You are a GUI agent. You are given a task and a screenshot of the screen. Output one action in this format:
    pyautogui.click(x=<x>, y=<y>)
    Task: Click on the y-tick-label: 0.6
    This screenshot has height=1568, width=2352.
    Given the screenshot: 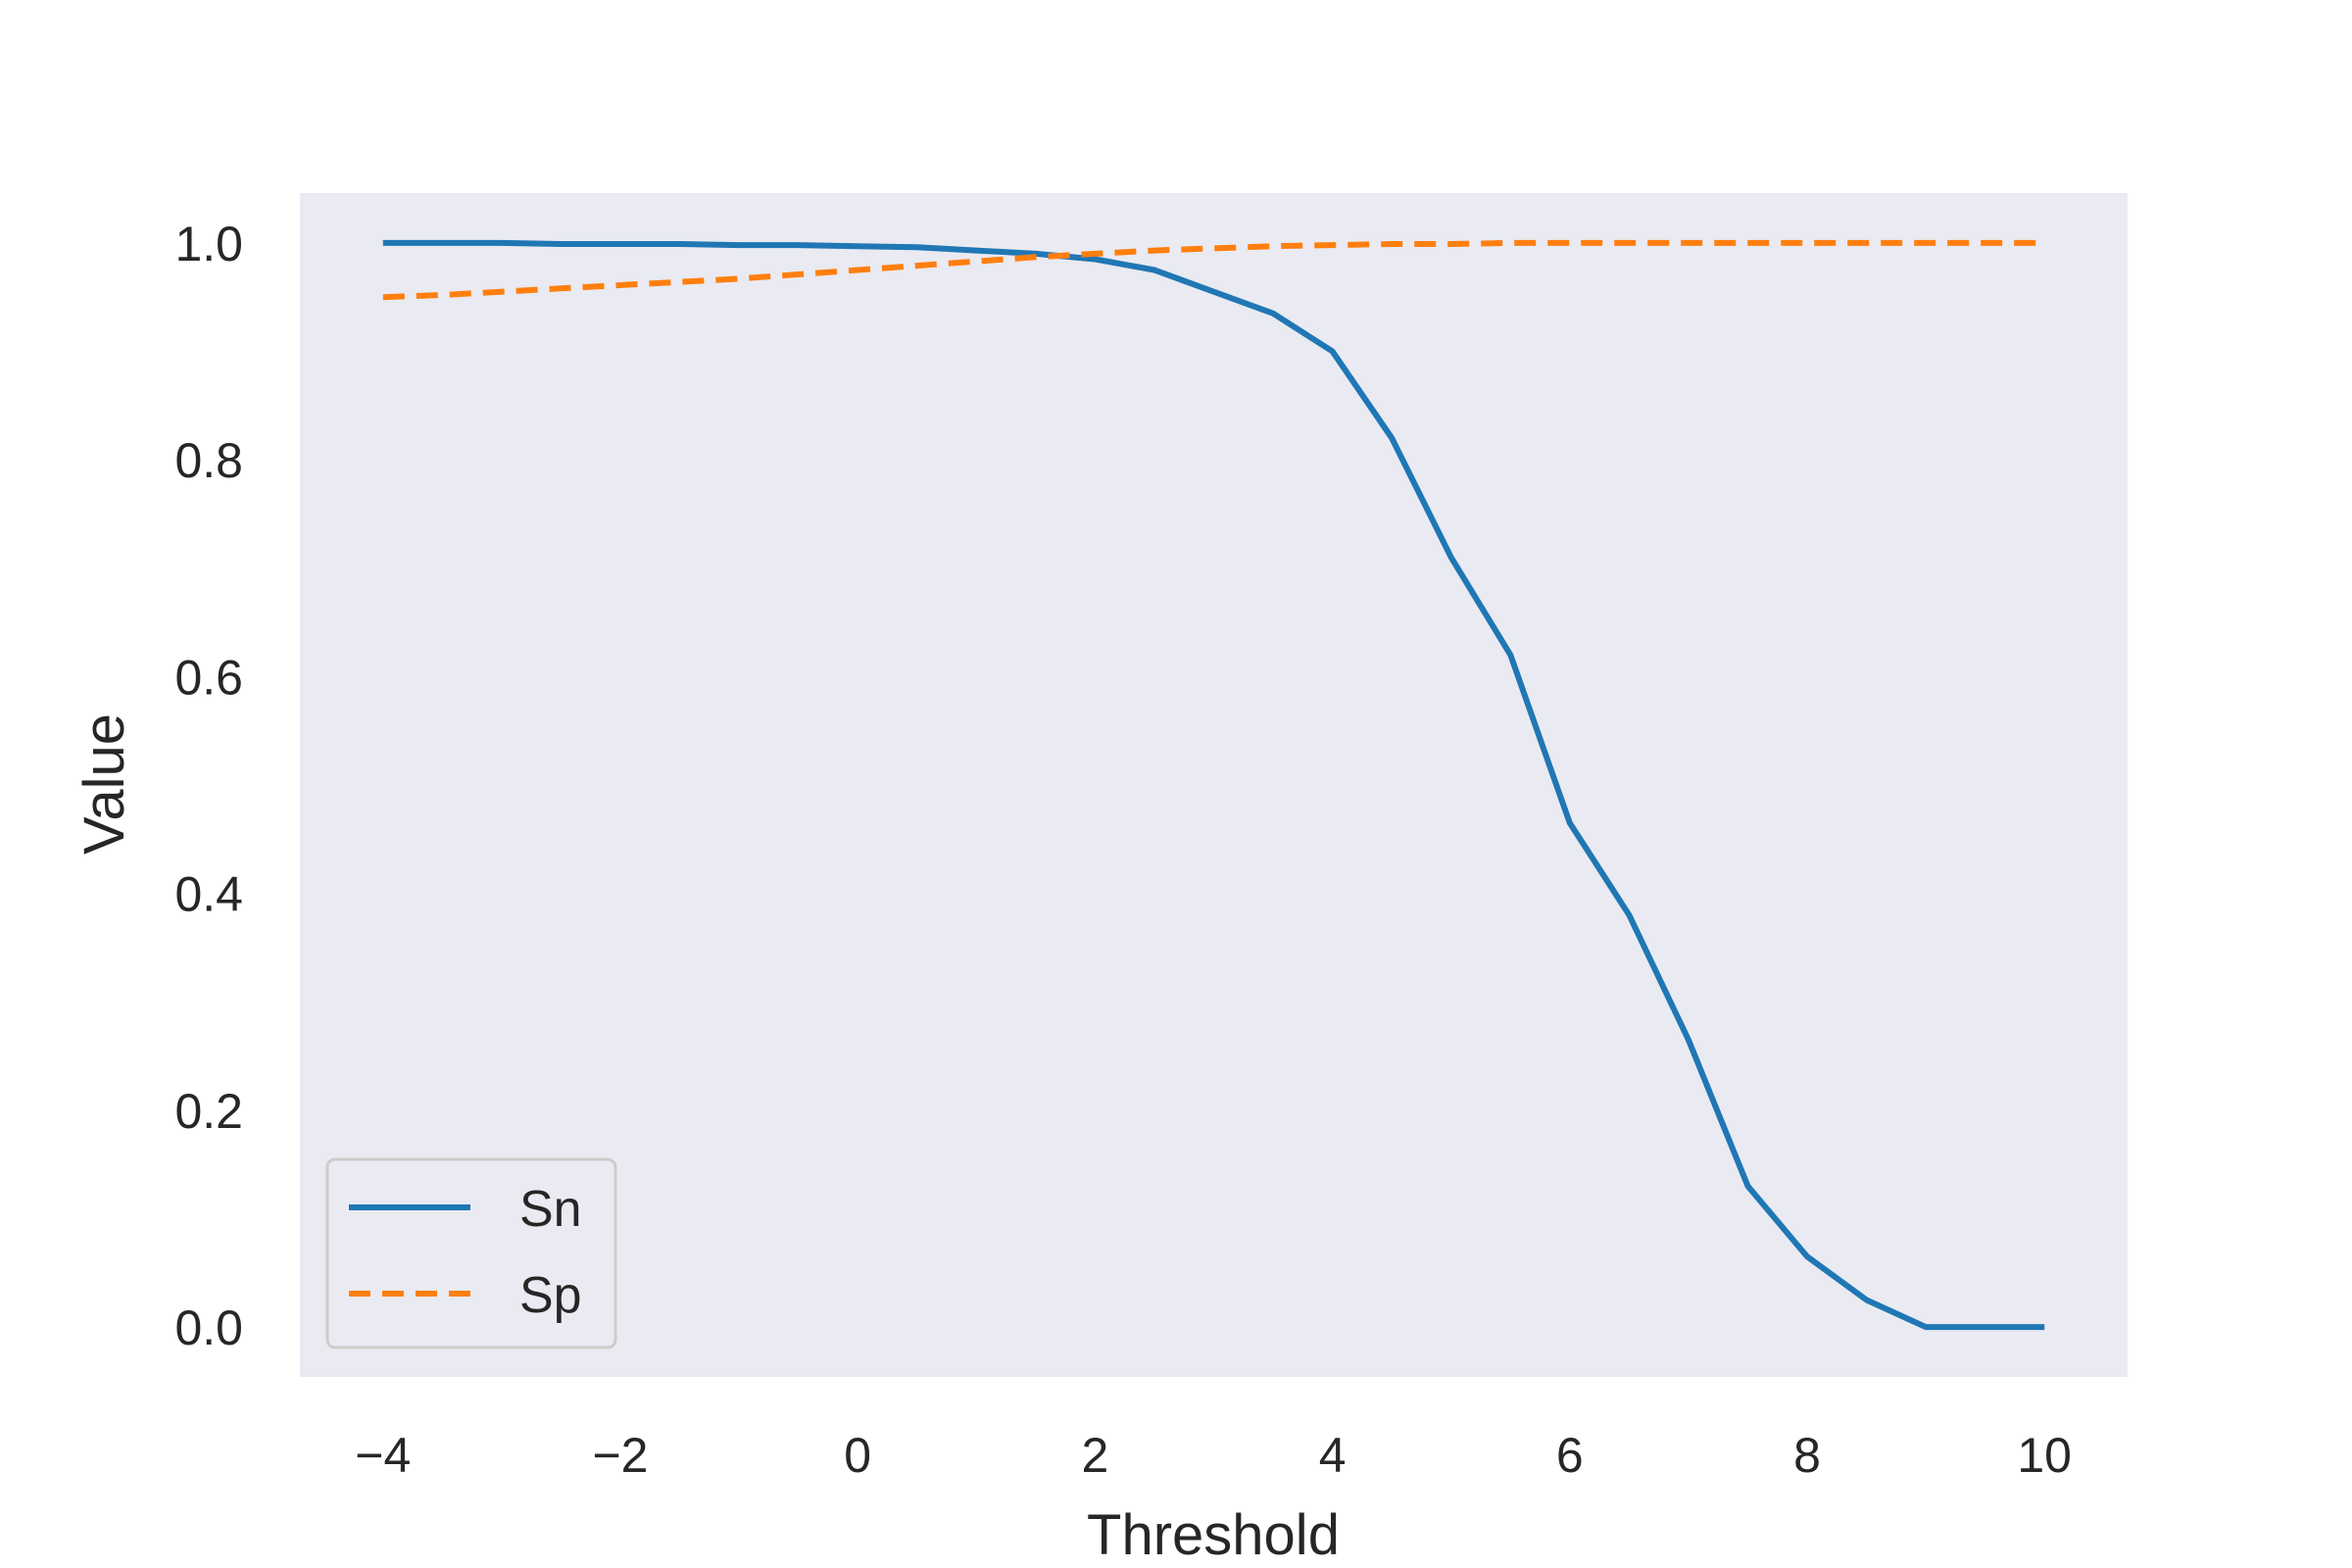 What is the action you would take?
    pyautogui.click(x=208, y=677)
    